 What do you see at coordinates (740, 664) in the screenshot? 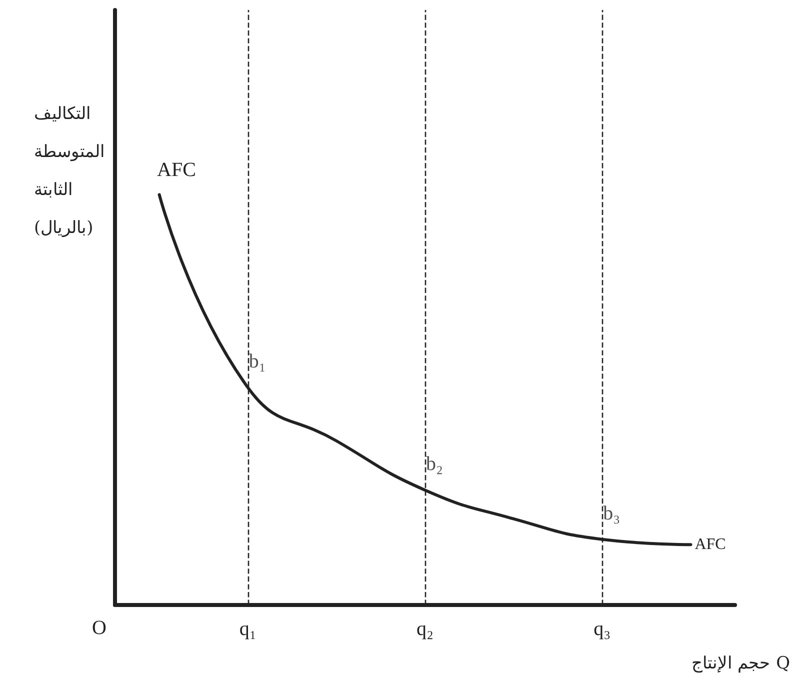
I see `x-axis-title: حجم الإنتاج Q` at bounding box center [740, 664].